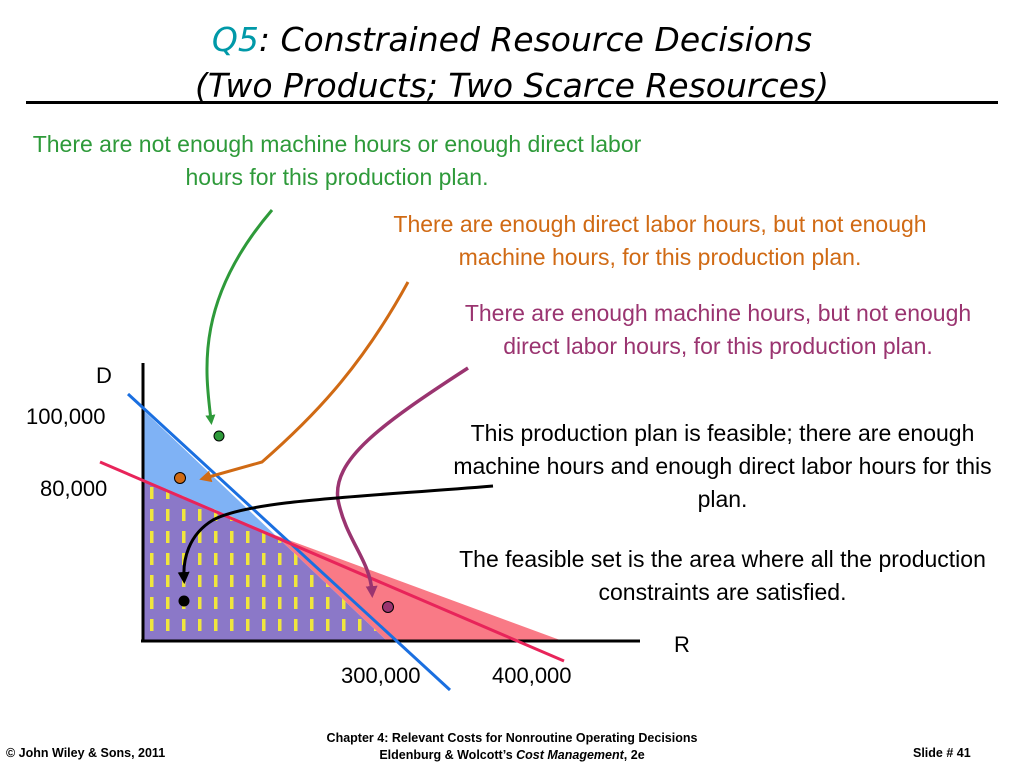 The image size is (1024, 768). What do you see at coordinates (535, 39) in the screenshot?
I see `title-main: : Constrained Resource Decisions` at bounding box center [535, 39].